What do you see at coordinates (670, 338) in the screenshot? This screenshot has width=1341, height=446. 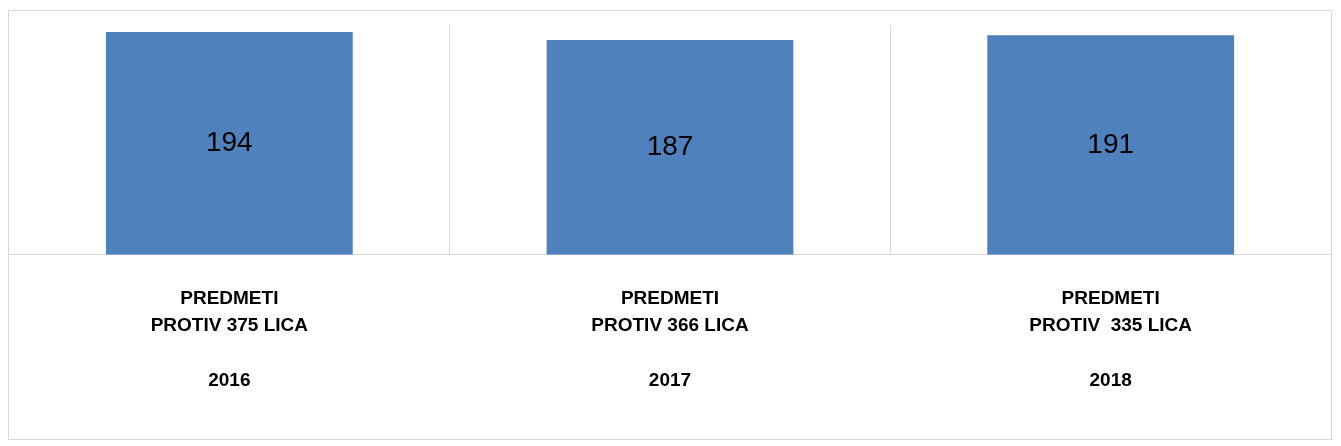 I see `category-label: PREDMETI PROTIV 366 LICA 2017` at bounding box center [670, 338].